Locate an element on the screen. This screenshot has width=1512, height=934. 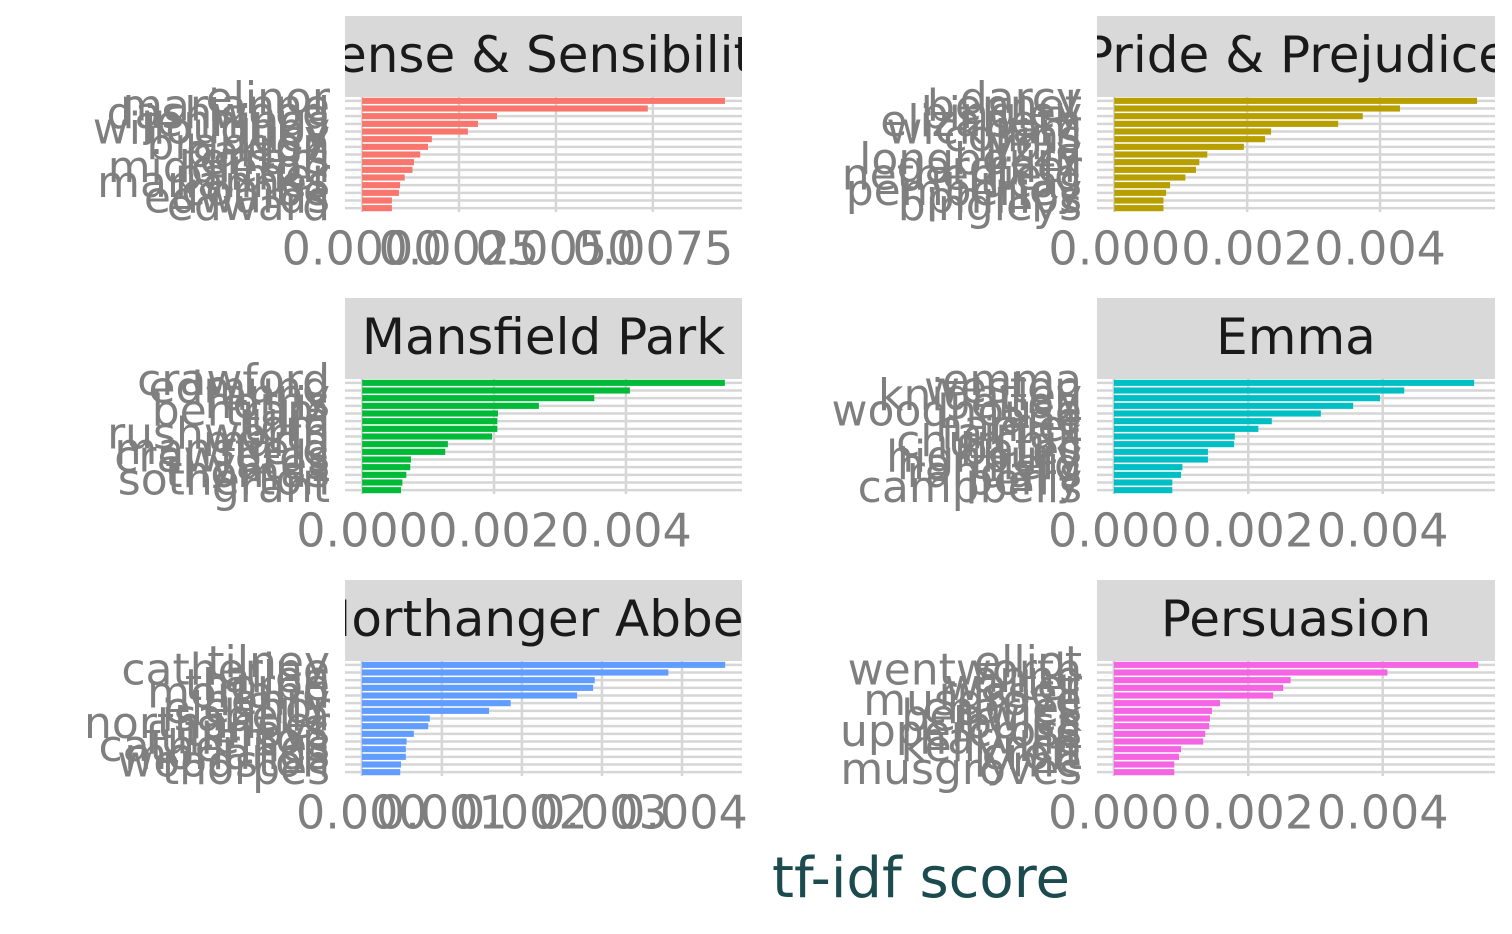
y-tick-label: combe is located at coordinates (255, 190).